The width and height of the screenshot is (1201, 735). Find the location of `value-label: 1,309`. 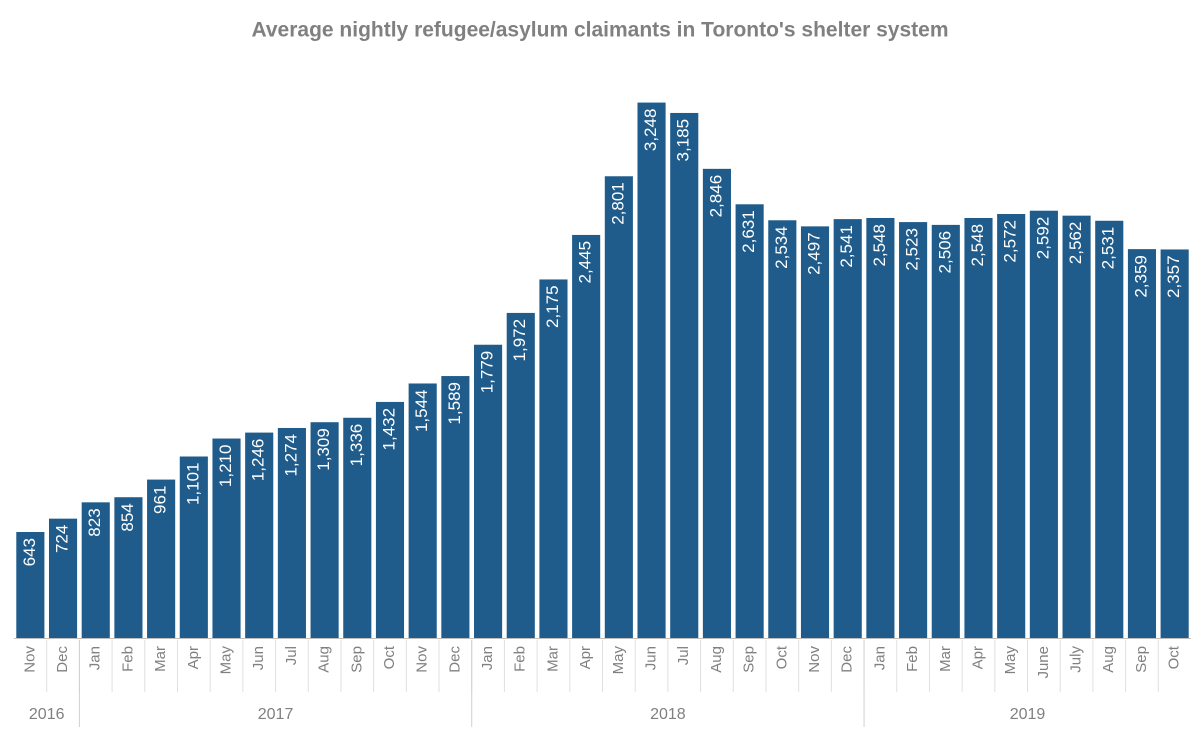

value-label: 1,309 is located at coordinates (323, 449).